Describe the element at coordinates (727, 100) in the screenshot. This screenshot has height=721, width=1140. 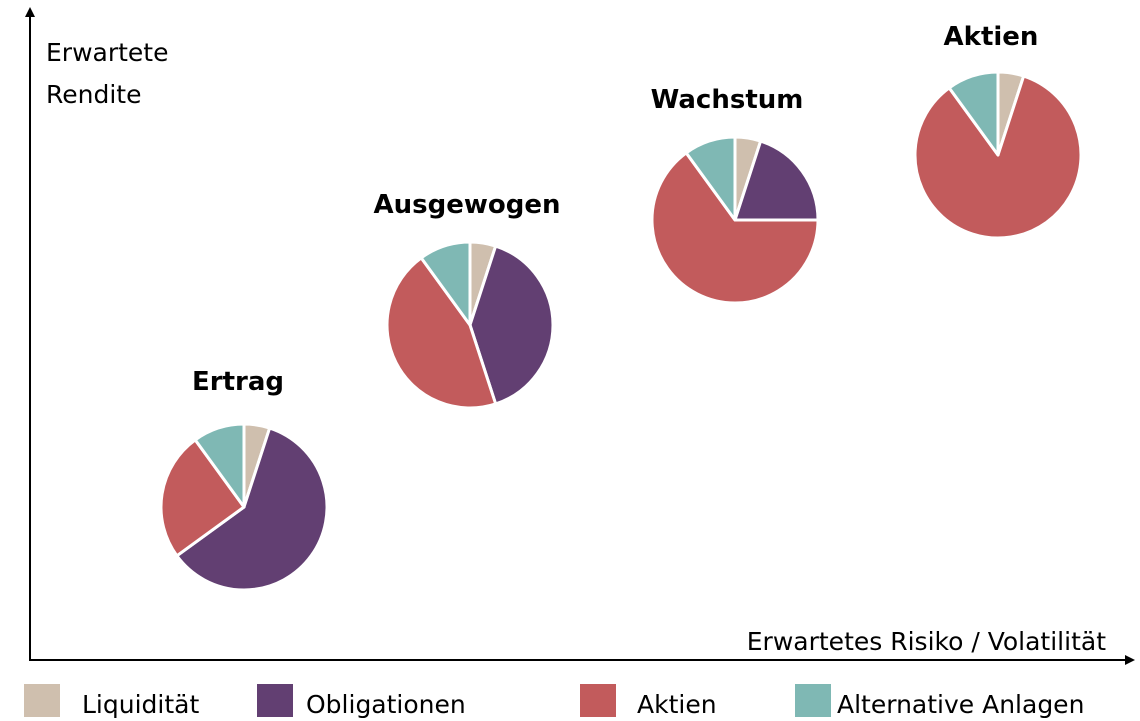
I see `pie-title: Wachstum` at that location.